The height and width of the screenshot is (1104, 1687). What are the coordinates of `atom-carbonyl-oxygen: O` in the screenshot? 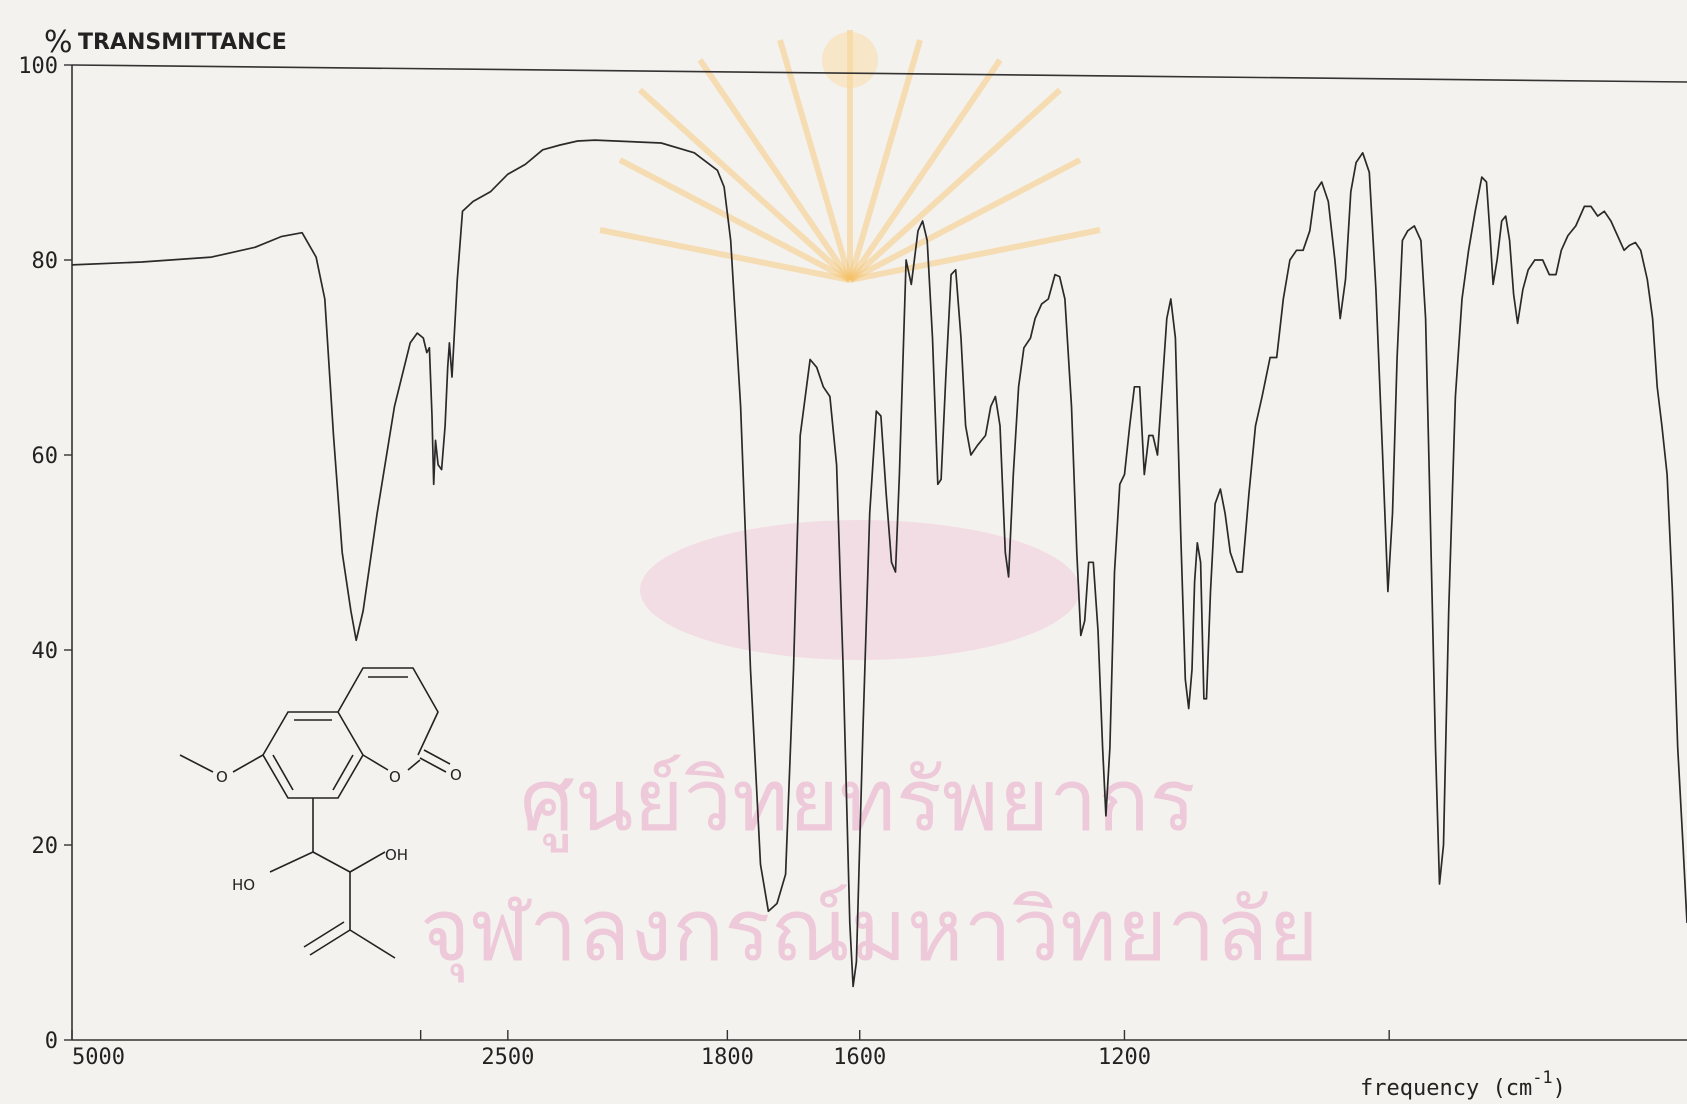 It's located at (456, 775).